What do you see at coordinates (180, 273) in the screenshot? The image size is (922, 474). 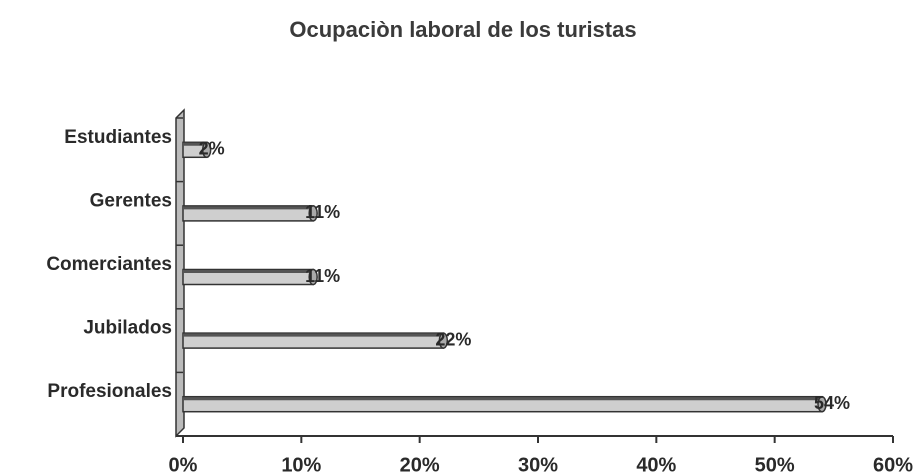 I see `axis-wall` at bounding box center [180, 273].